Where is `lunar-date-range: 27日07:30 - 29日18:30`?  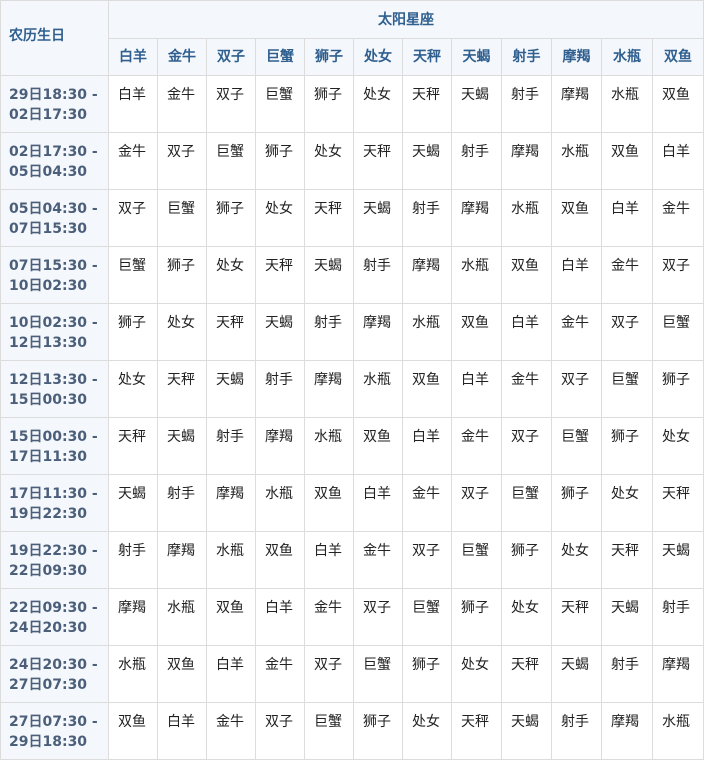
lunar-date-range: 27日07:30 - 29日18:30 is located at coordinates (54, 731).